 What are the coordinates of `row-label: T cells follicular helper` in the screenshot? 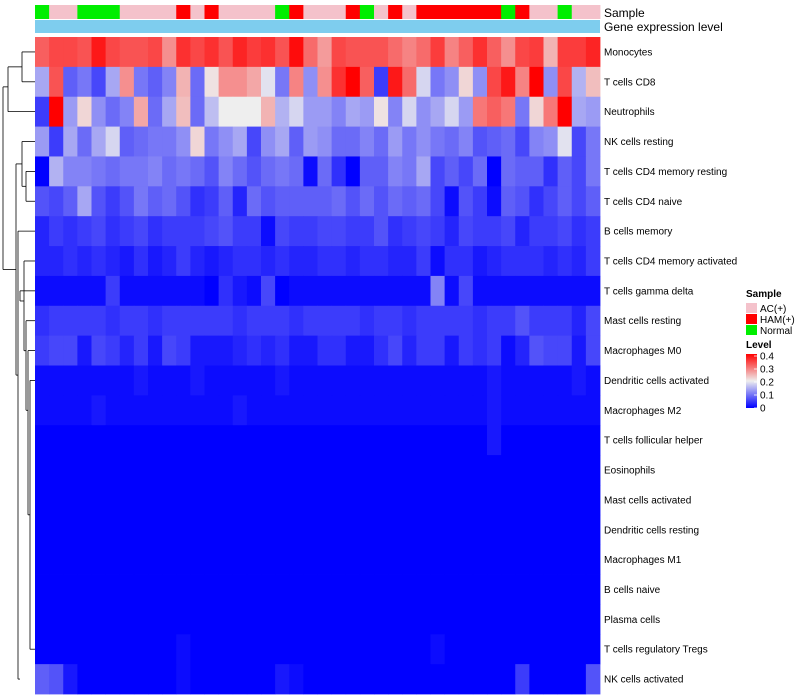 It's located at (653, 441).